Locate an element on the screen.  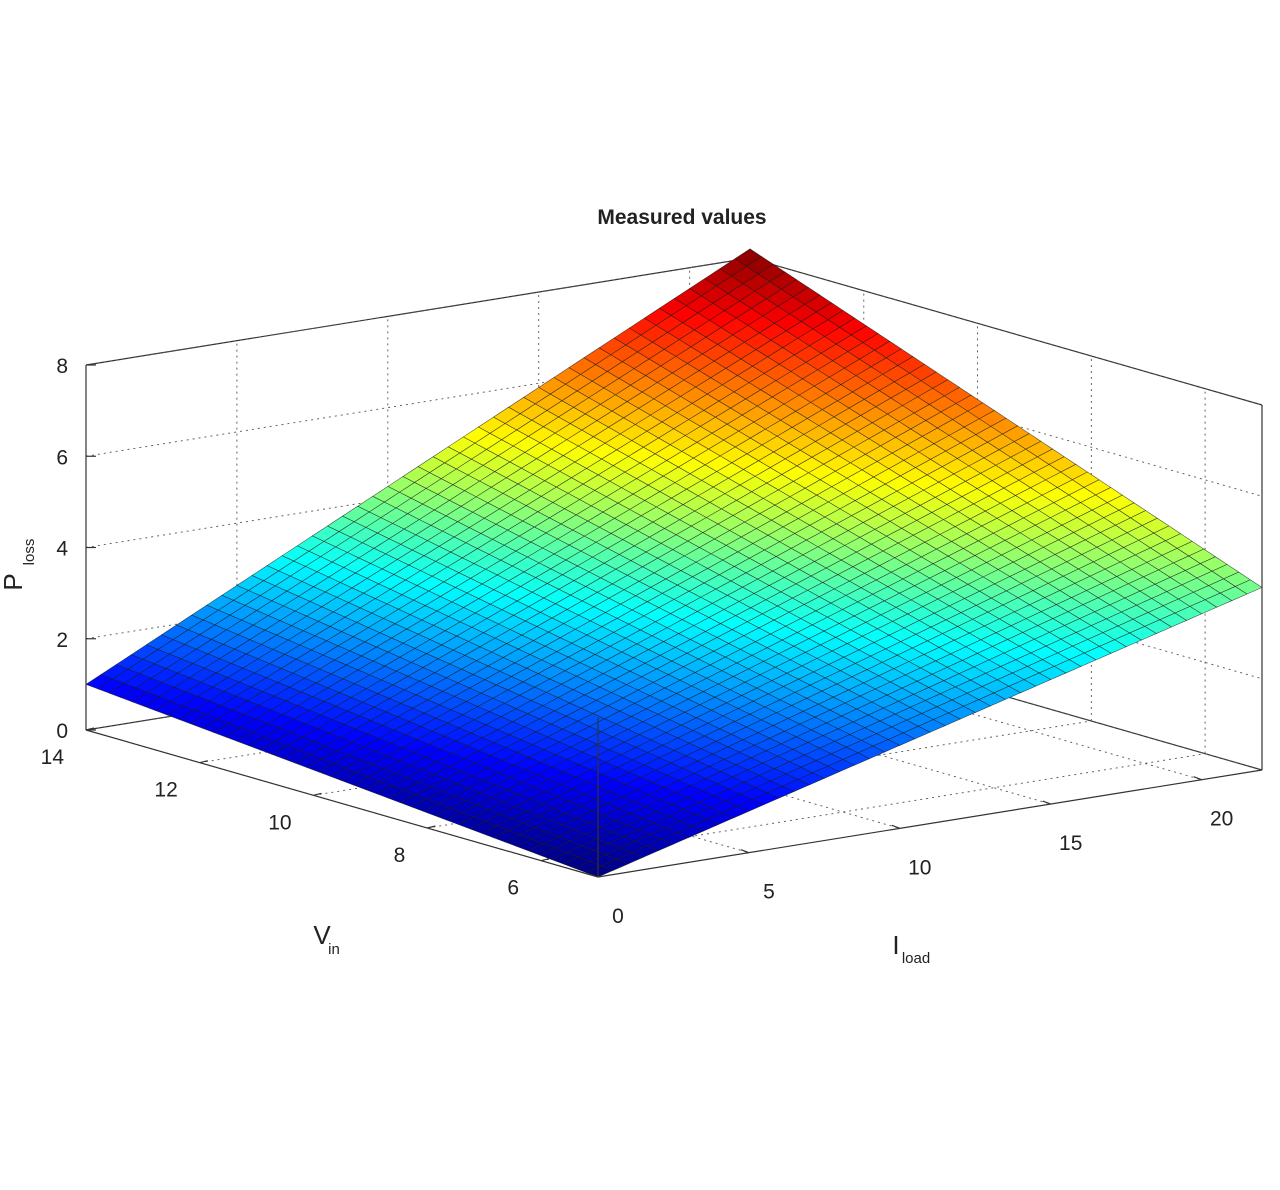
grid-line-y is located at coordinates (873, 807).